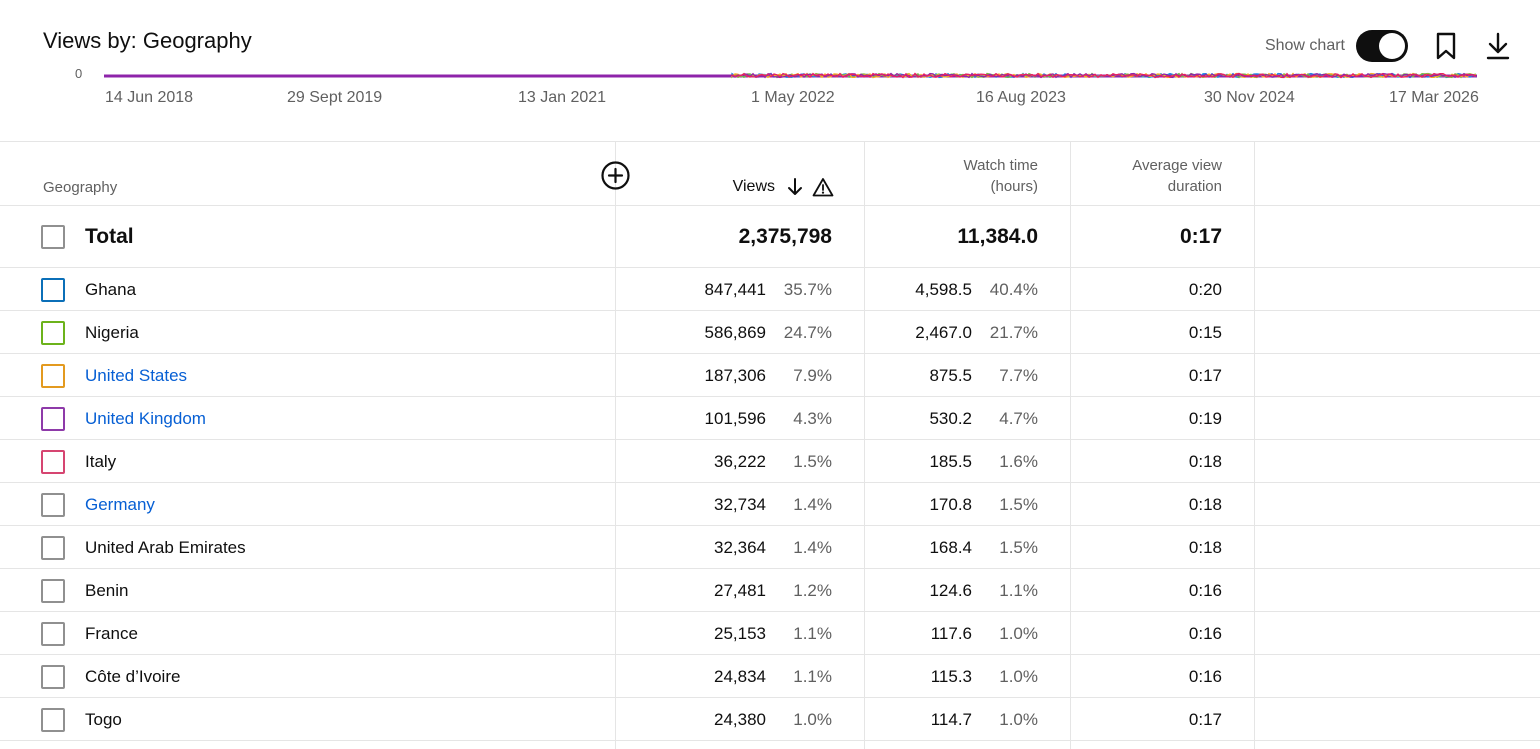 Image resolution: width=1540 pixels, height=749 pixels. I want to click on table-row: Italy 36,222 1.5% 185.5 1.6% 0:18, so click(770, 461).